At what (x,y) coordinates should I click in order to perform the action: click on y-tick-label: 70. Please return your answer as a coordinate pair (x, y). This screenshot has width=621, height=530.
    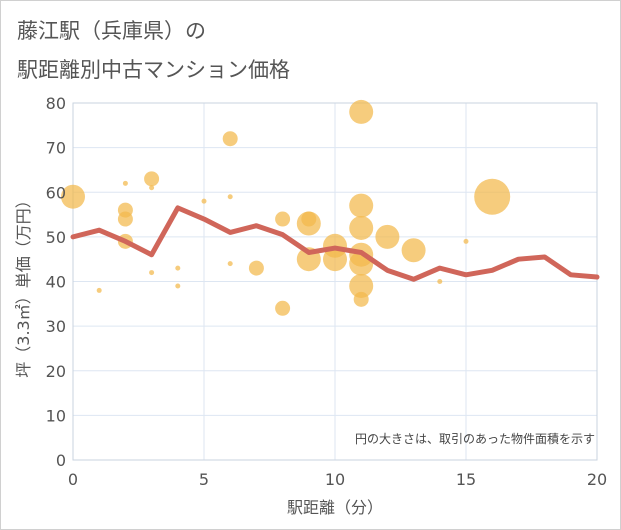
    Looking at the image, I should click on (56, 148).